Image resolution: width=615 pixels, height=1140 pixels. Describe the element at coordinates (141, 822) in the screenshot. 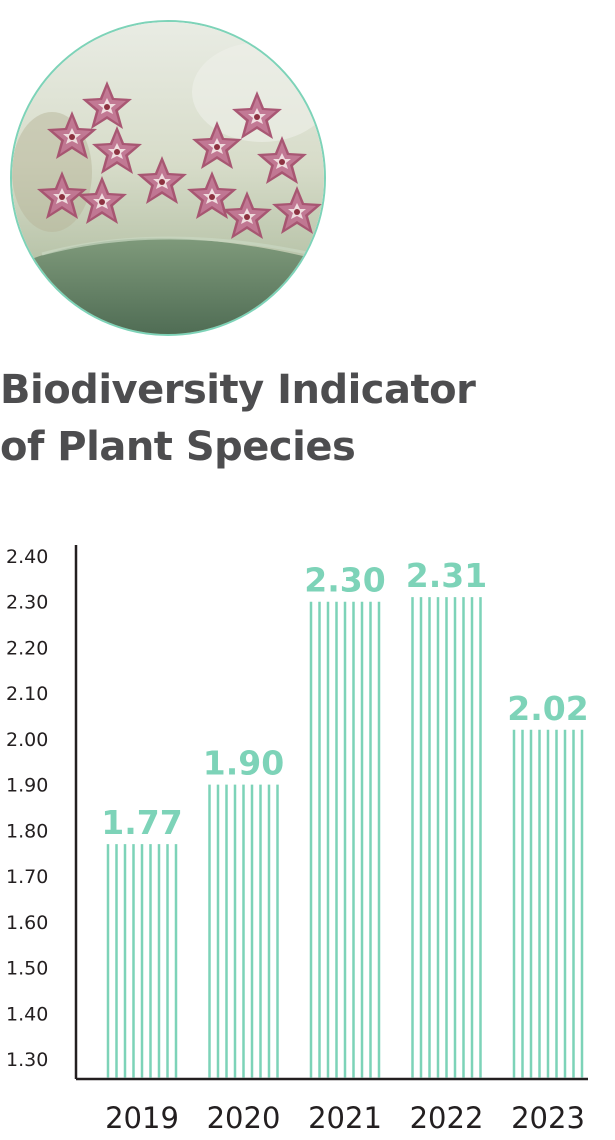

I see `value-label: 1.77` at that location.